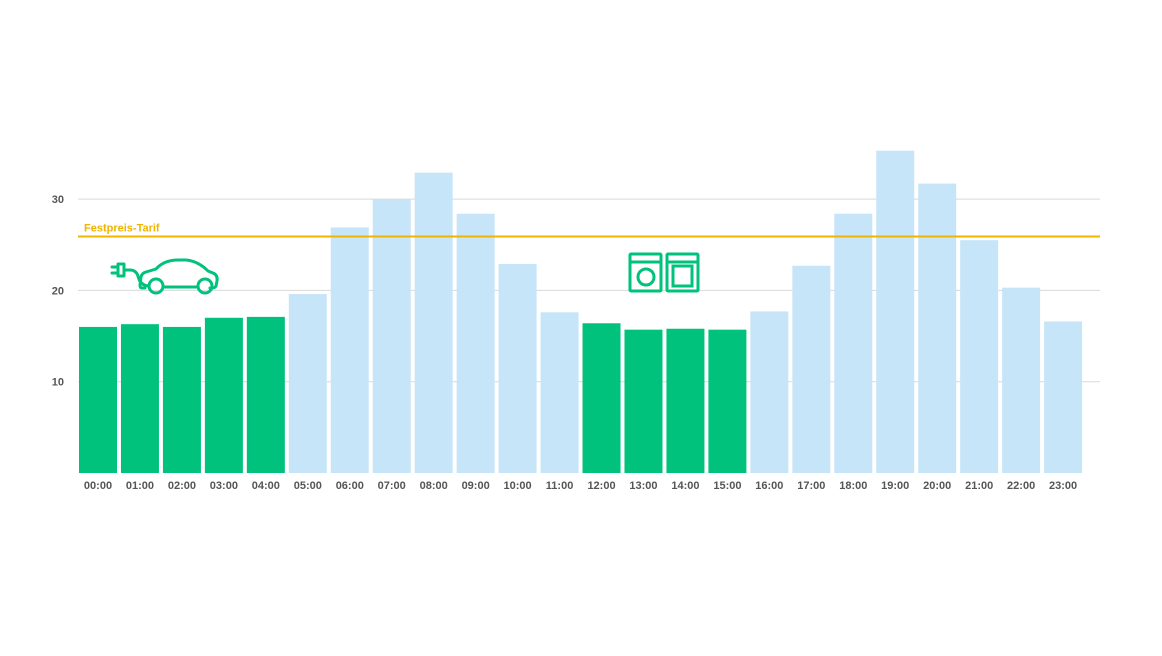 The height and width of the screenshot is (656, 1162). I want to click on x-tick-label: 05:00, so click(308, 486).